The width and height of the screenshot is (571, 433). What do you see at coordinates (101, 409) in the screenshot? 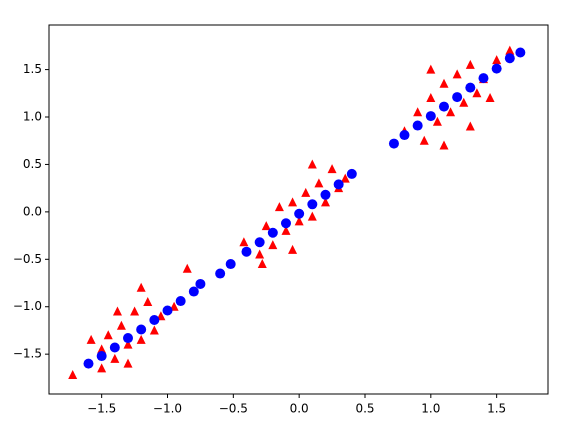
I see `x-tick-label: −1.5` at bounding box center [101, 409].